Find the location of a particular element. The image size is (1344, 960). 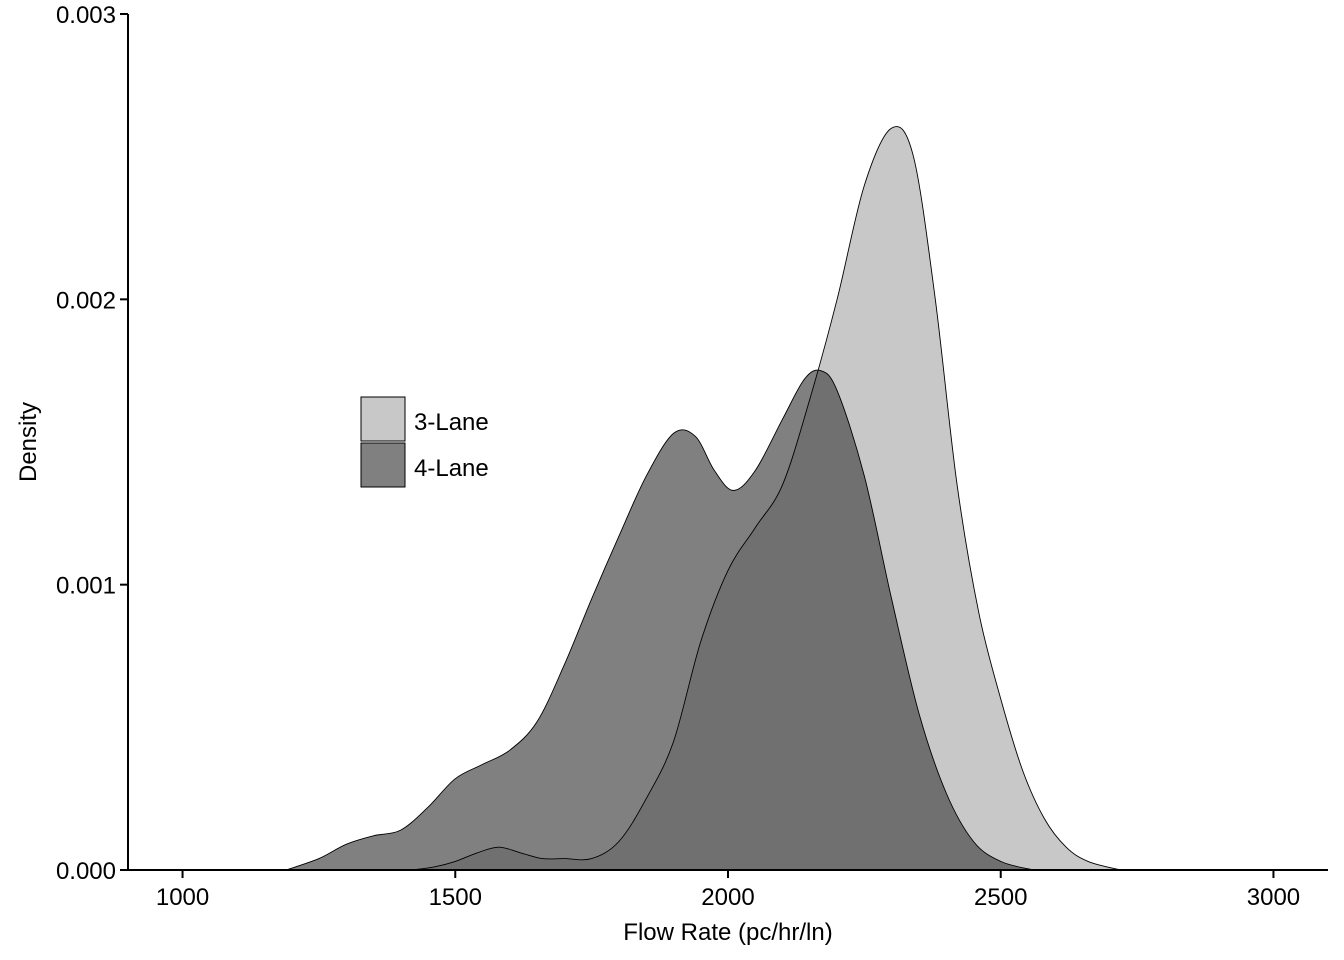

x-tick-label: 2000 is located at coordinates (727, 897).